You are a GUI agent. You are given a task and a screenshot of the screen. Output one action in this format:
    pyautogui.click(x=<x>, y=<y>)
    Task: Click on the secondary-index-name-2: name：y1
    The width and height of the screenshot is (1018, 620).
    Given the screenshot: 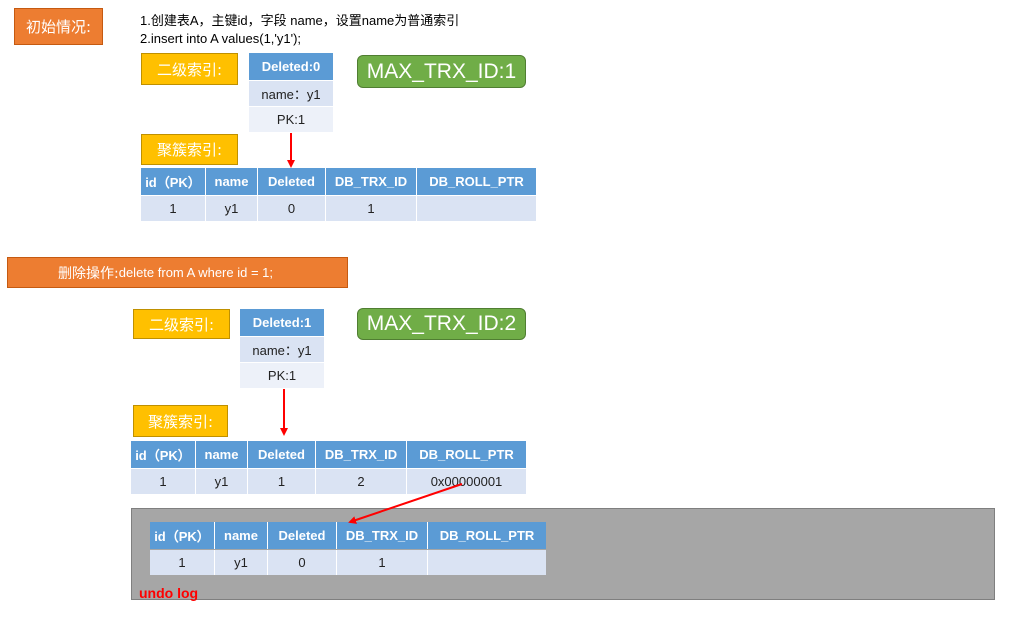 What is the action you would take?
    pyautogui.click(x=282, y=349)
    